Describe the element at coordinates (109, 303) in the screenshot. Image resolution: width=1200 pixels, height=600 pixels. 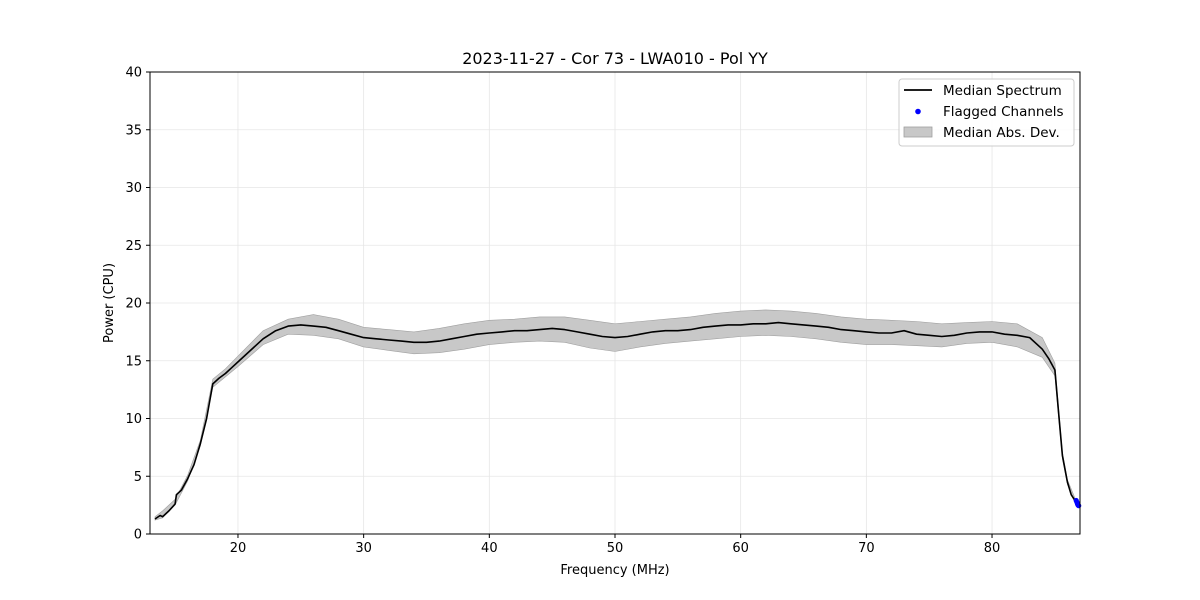
I see `y-axis-label: Power (CPU)` at that location.